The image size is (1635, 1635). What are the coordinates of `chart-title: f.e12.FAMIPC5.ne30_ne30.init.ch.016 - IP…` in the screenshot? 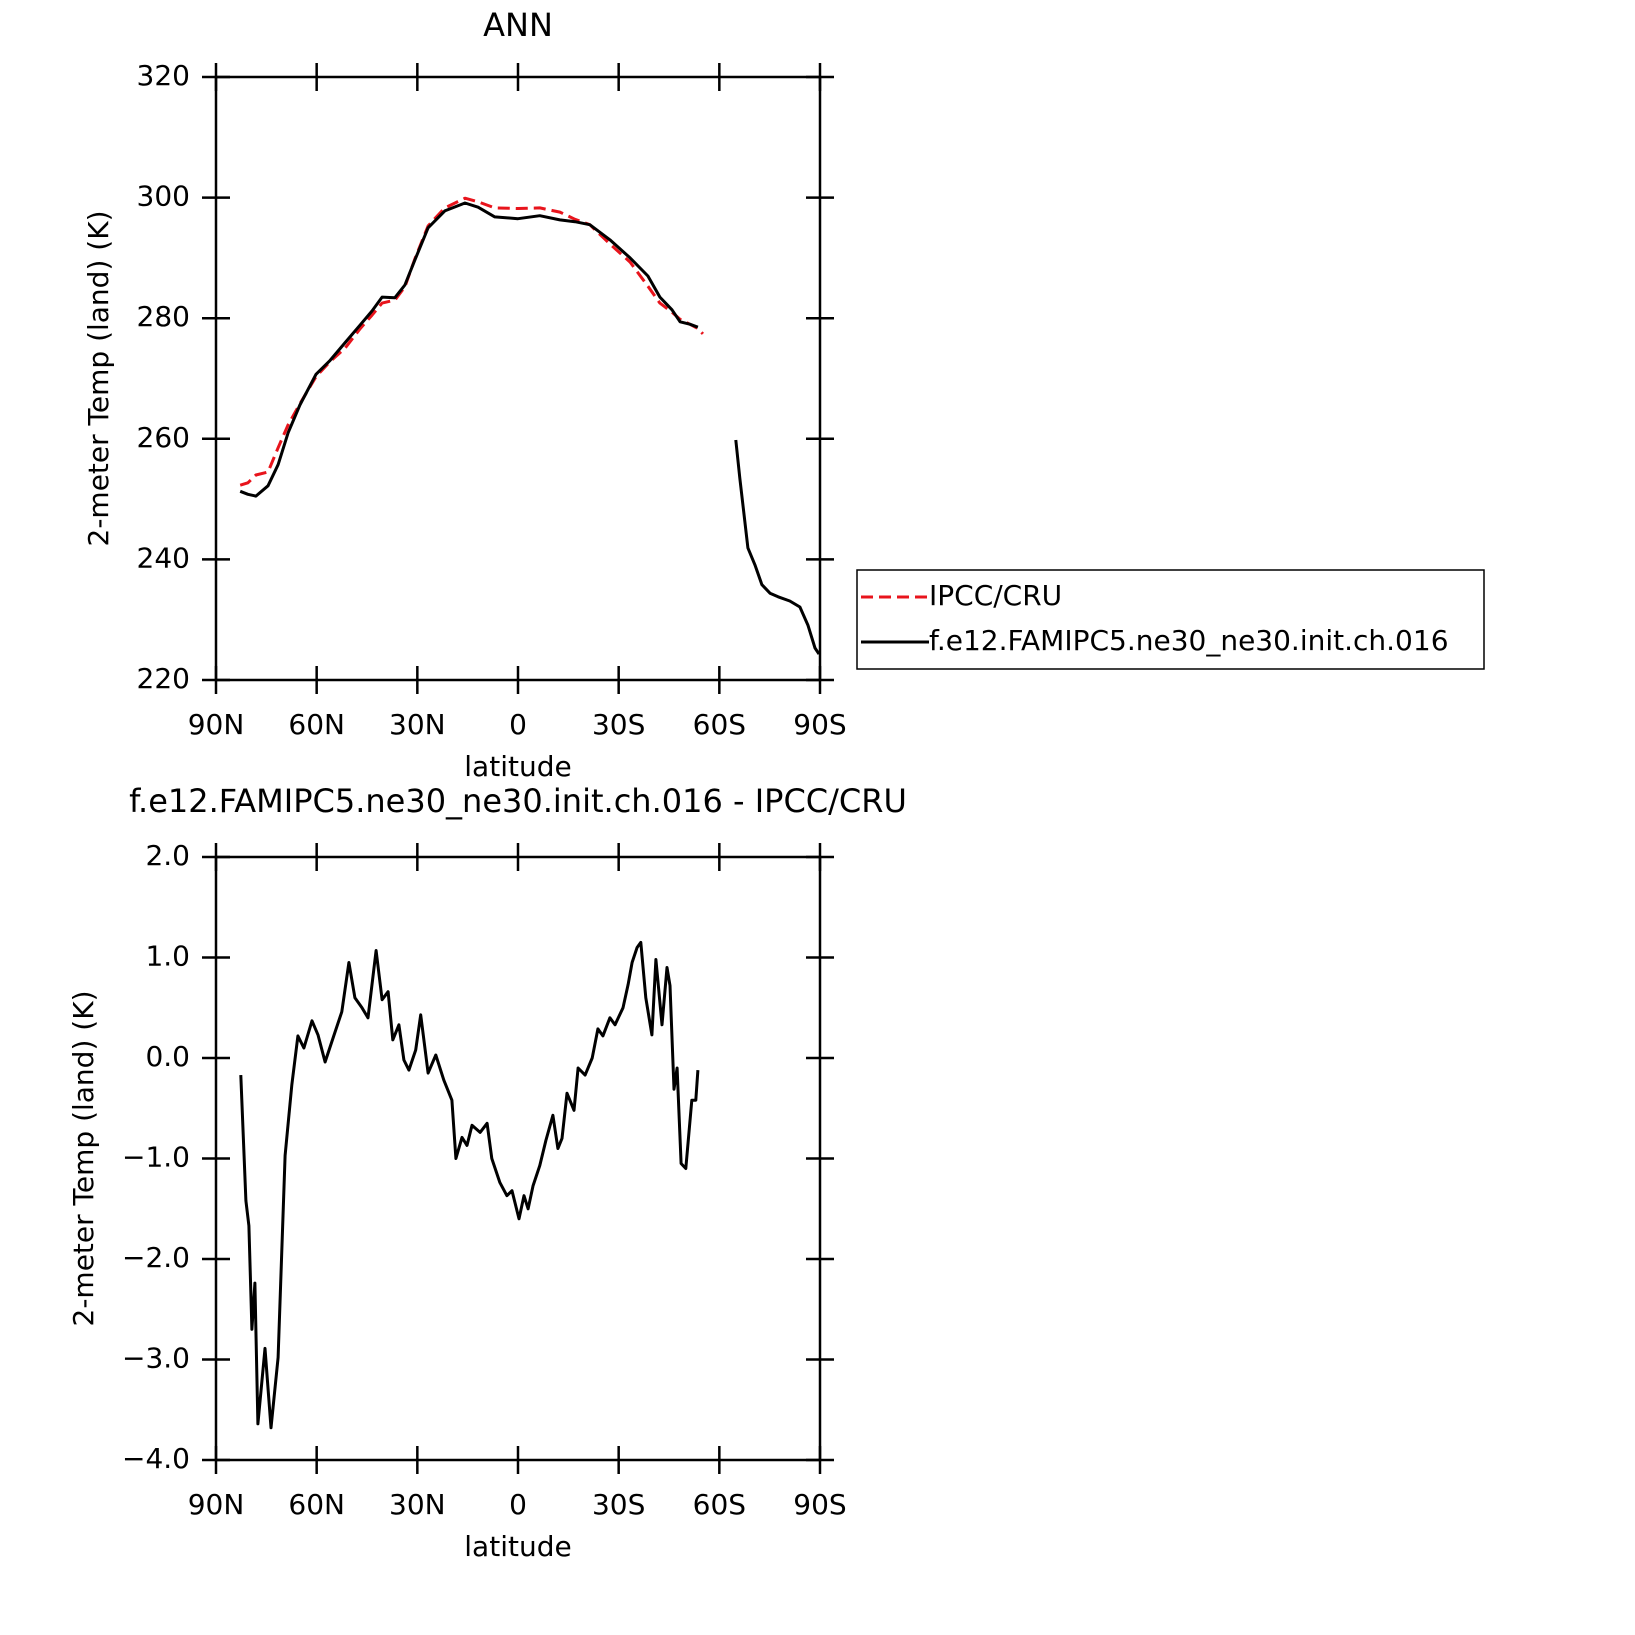 It's located at (518, 801).